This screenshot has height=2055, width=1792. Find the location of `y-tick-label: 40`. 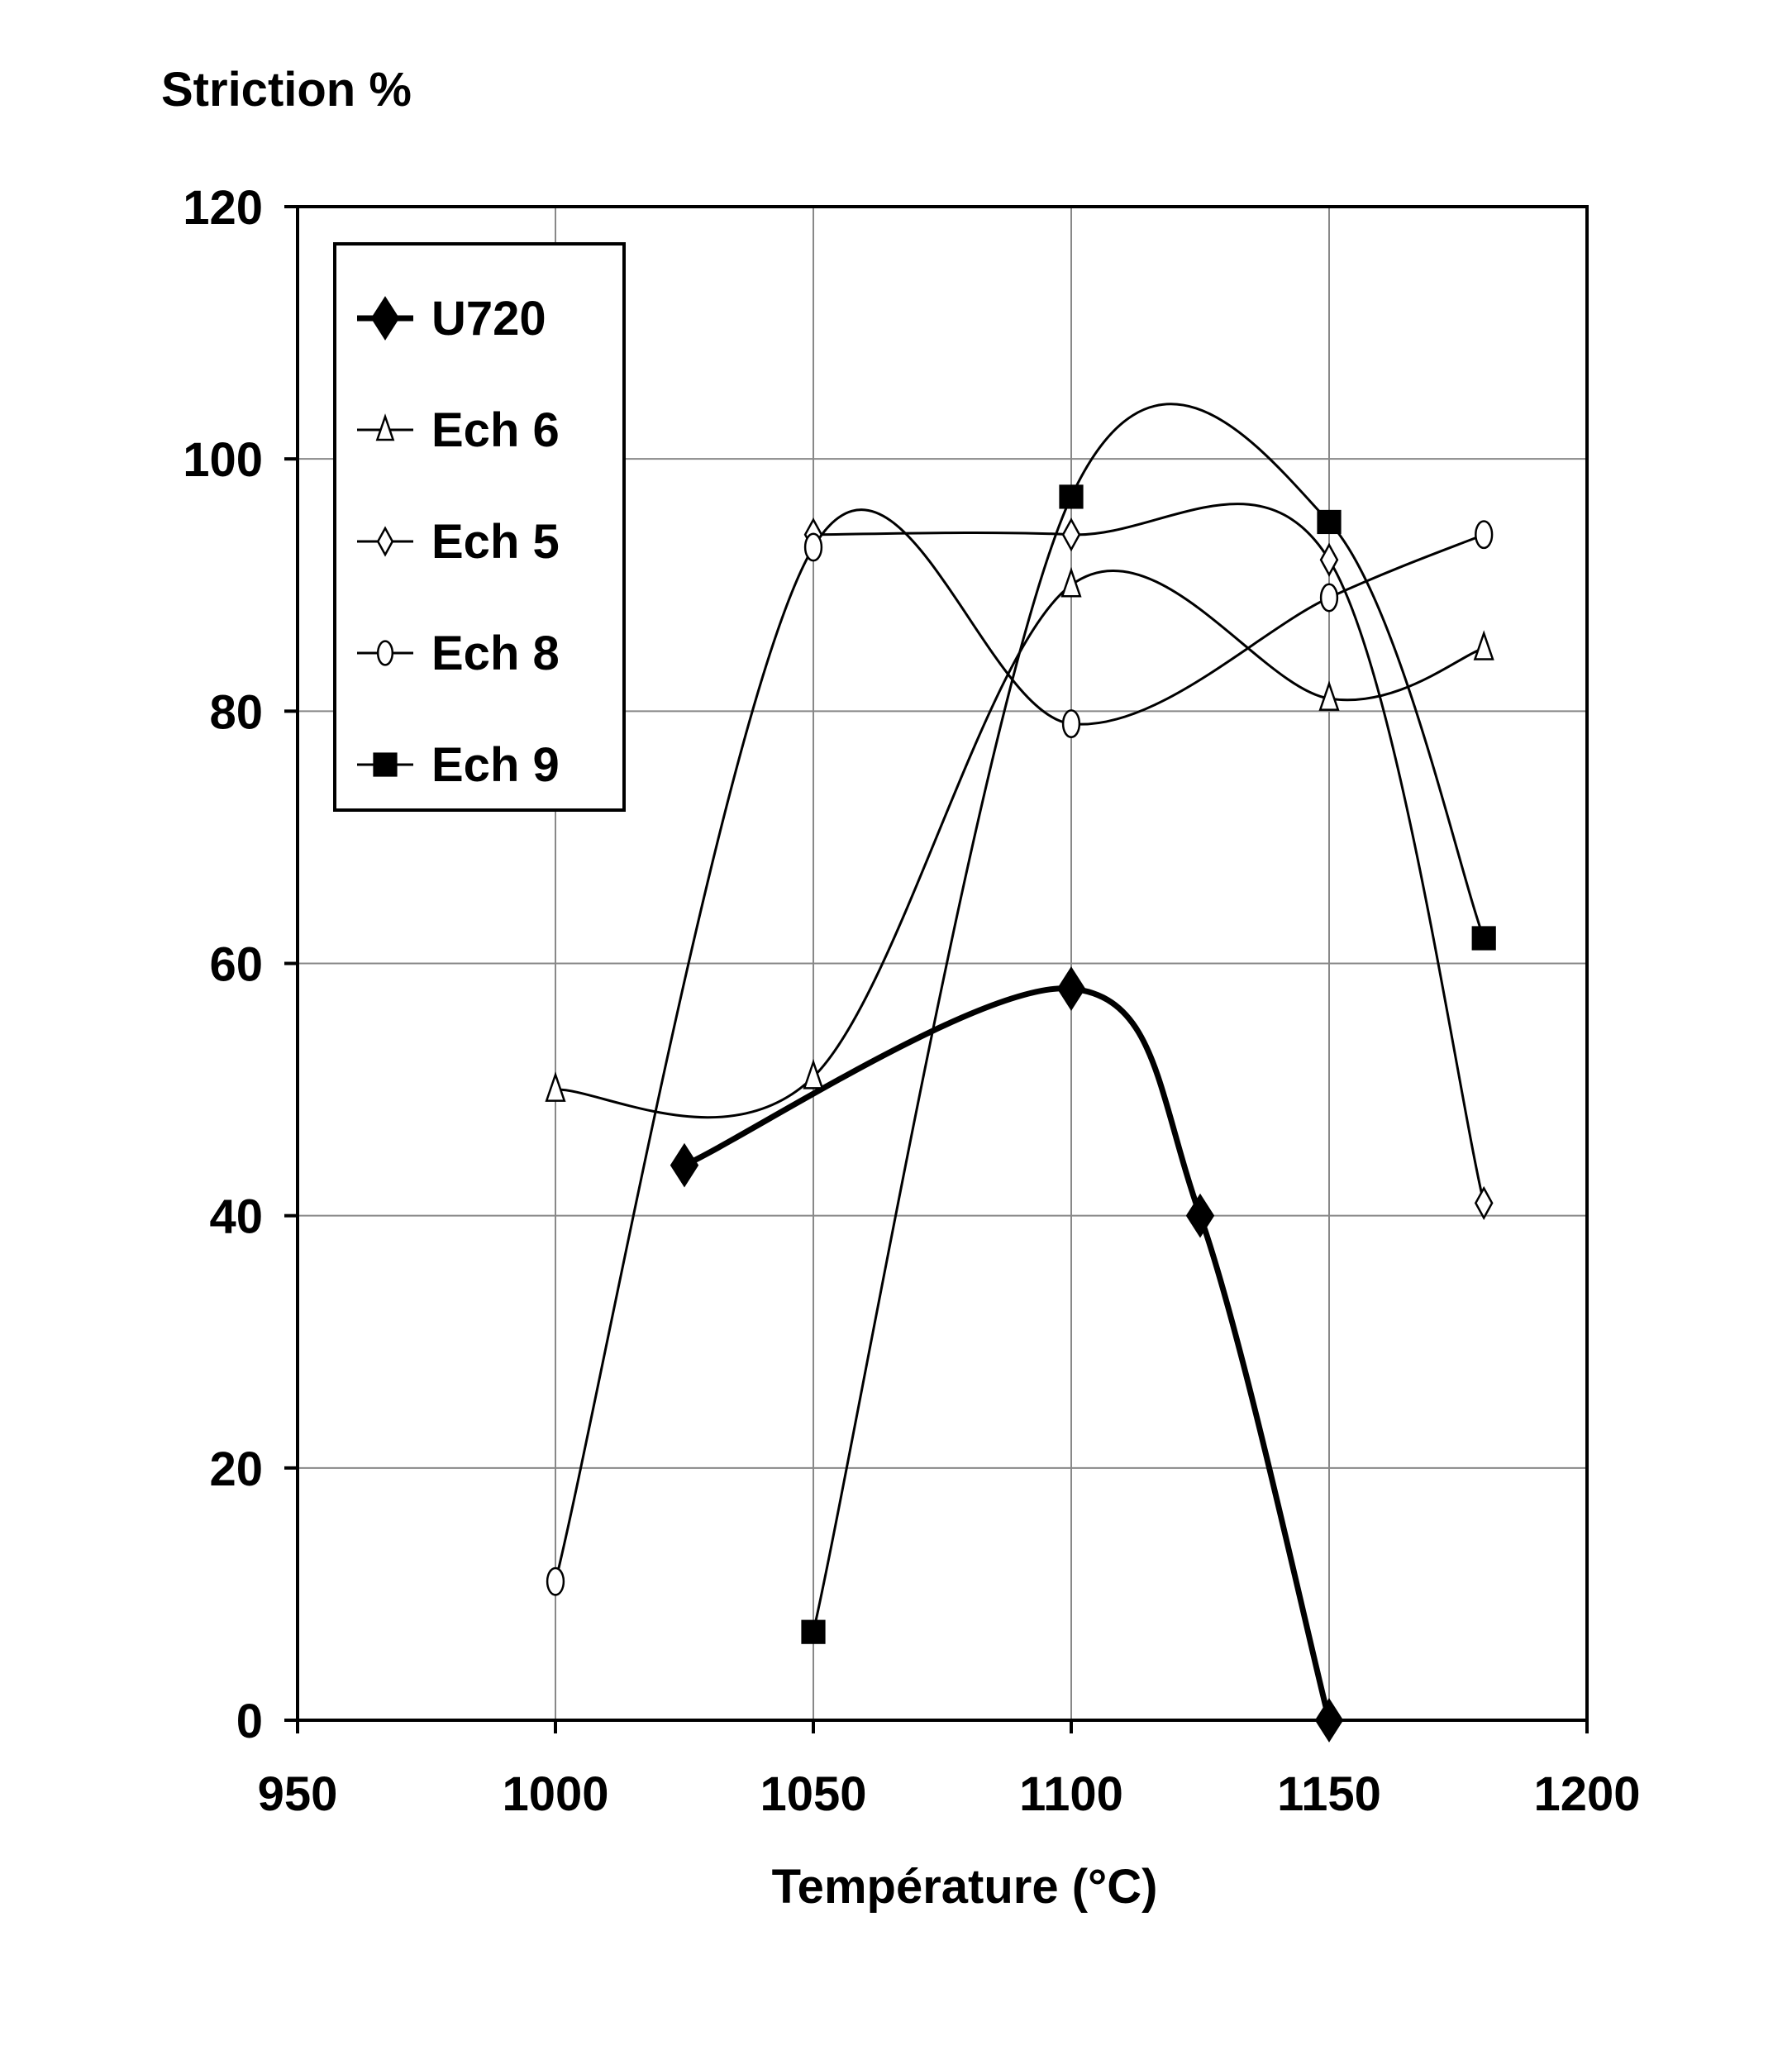

y-tick-label: 40 is located at coordinates (236, 1217).